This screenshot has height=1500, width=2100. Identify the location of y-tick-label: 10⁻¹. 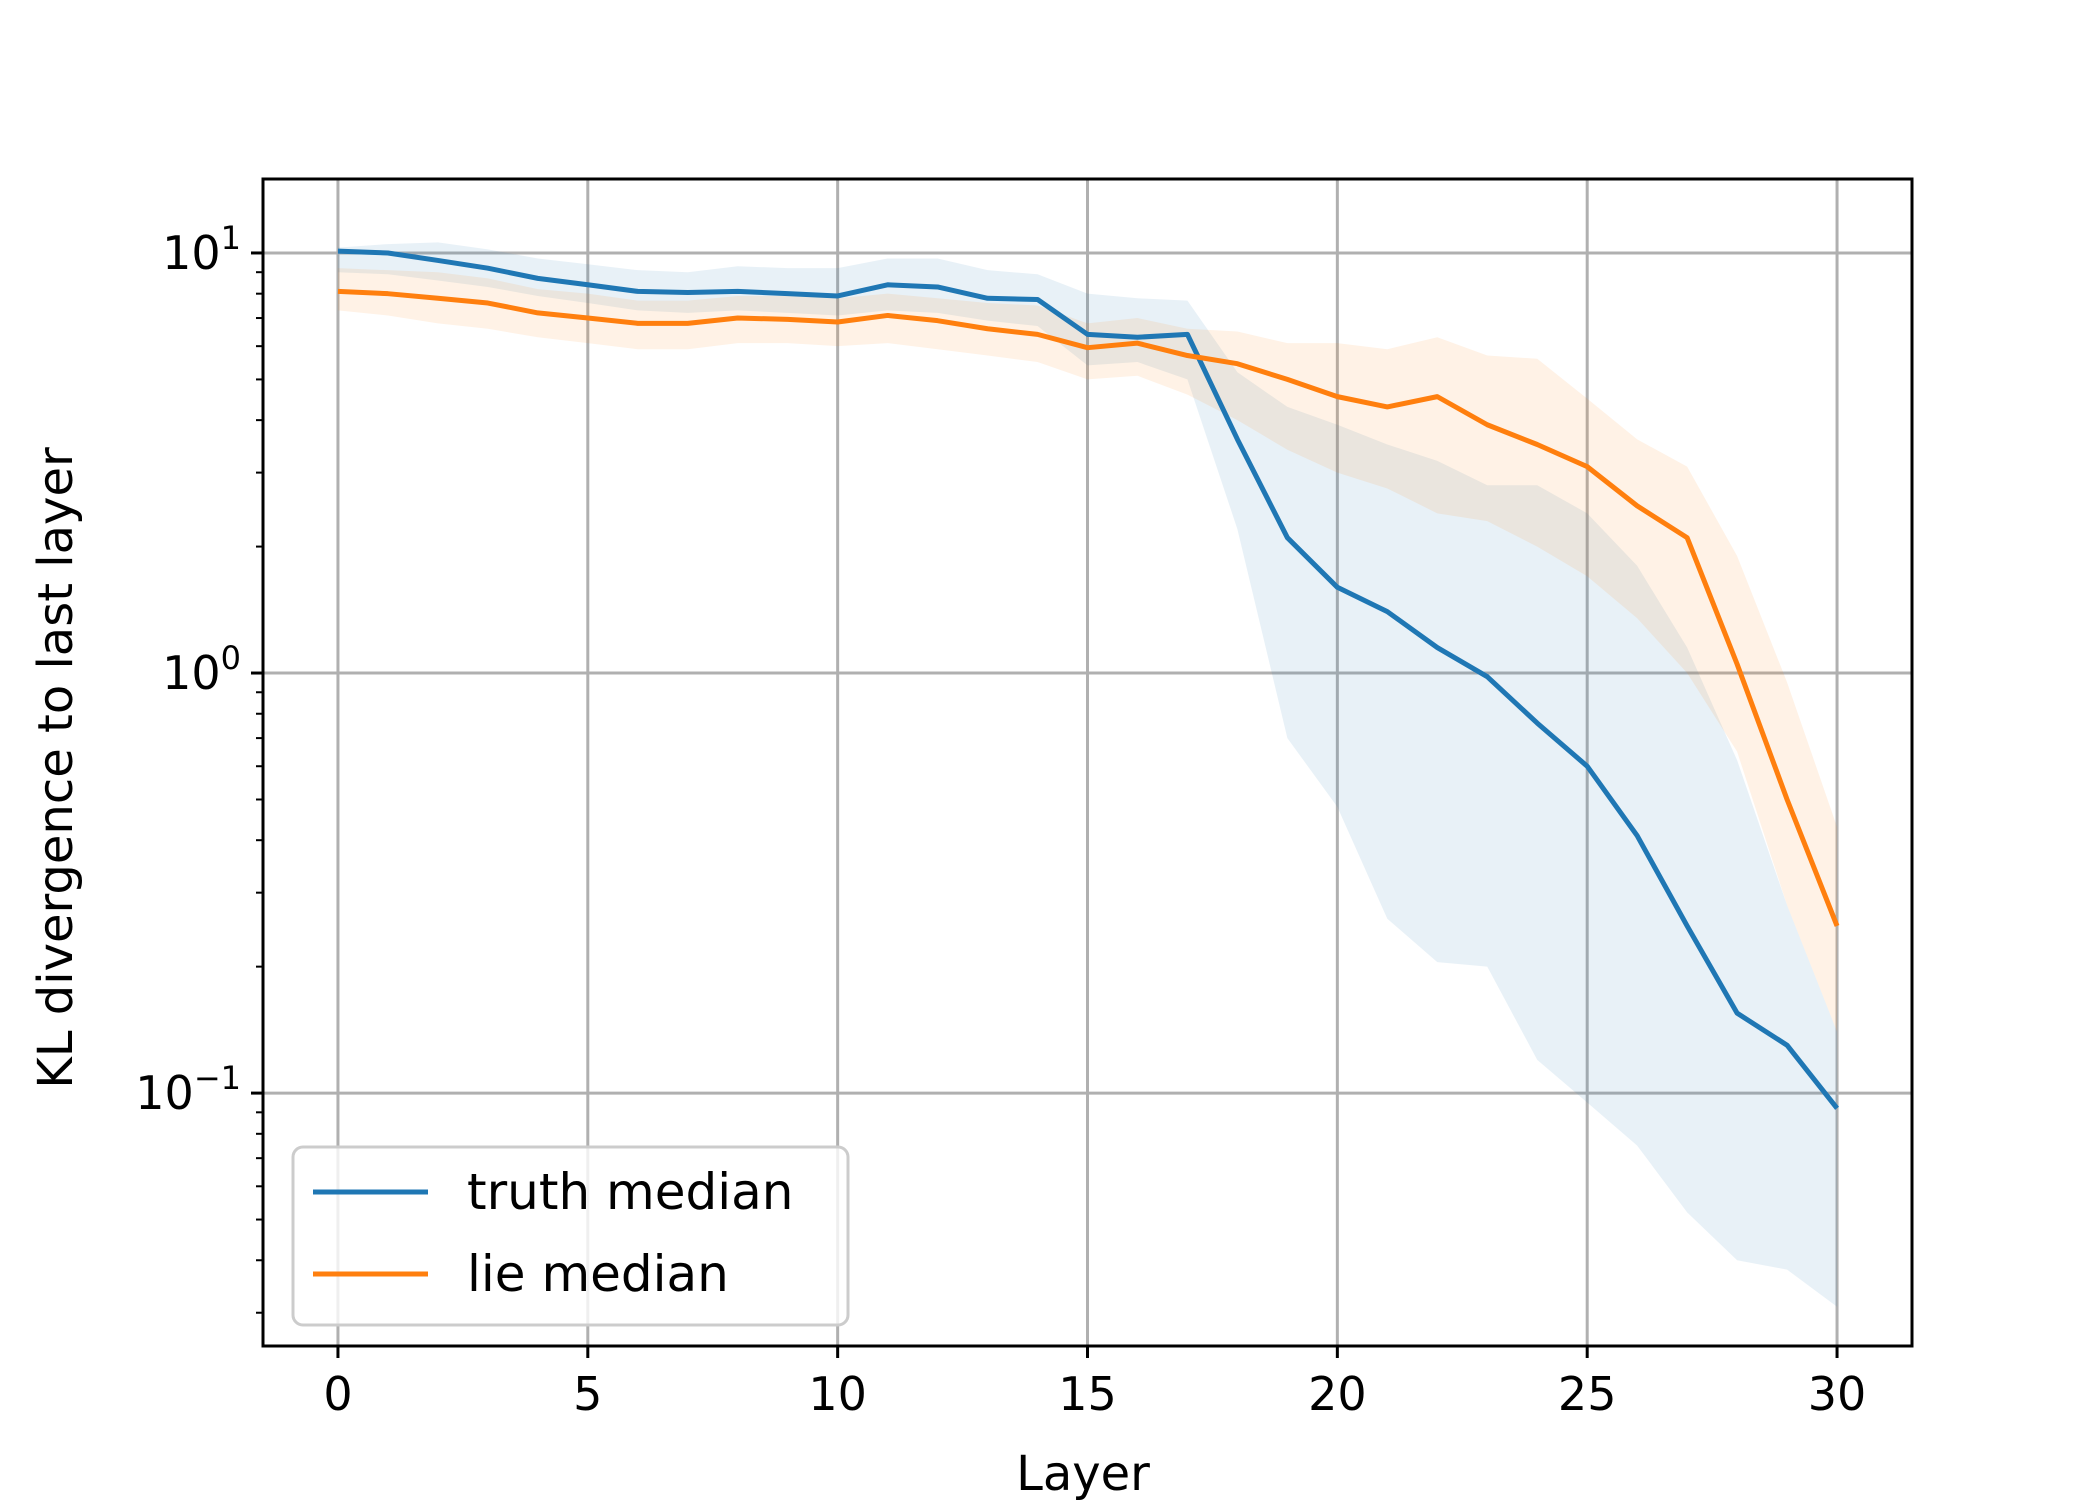
(188, 1089).